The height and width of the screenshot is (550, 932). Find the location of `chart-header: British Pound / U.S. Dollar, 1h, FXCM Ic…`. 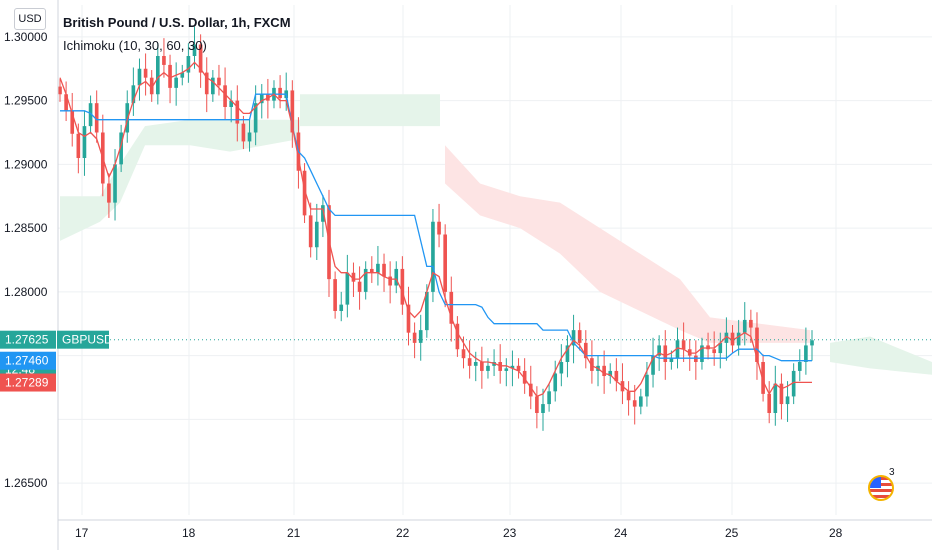

chart-header: British Pound / U.S. Dollar, 1h, FXCM Ic… is located at coordinates (177, 34).